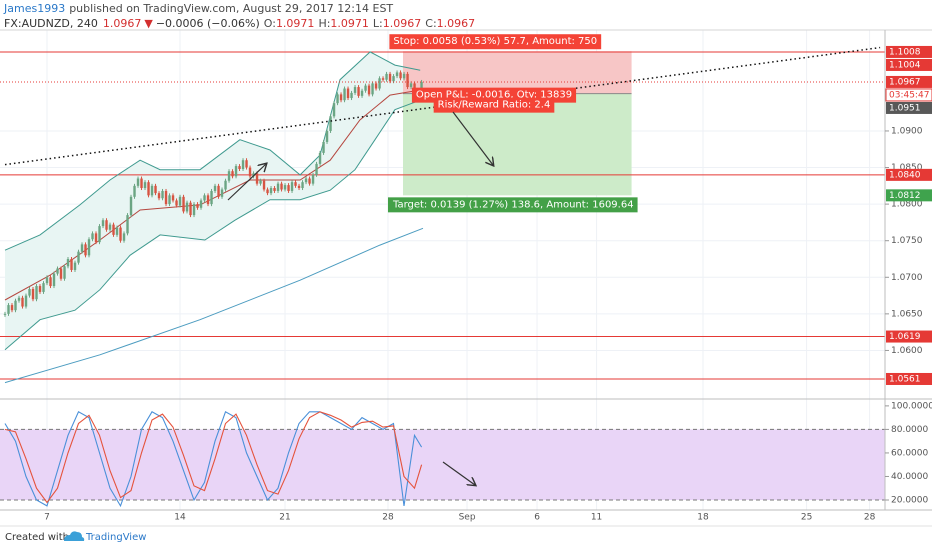  Describe the element at coordinates (907, 314) in the screenshot. I see `y-tick-label: 1.0650` at that location.